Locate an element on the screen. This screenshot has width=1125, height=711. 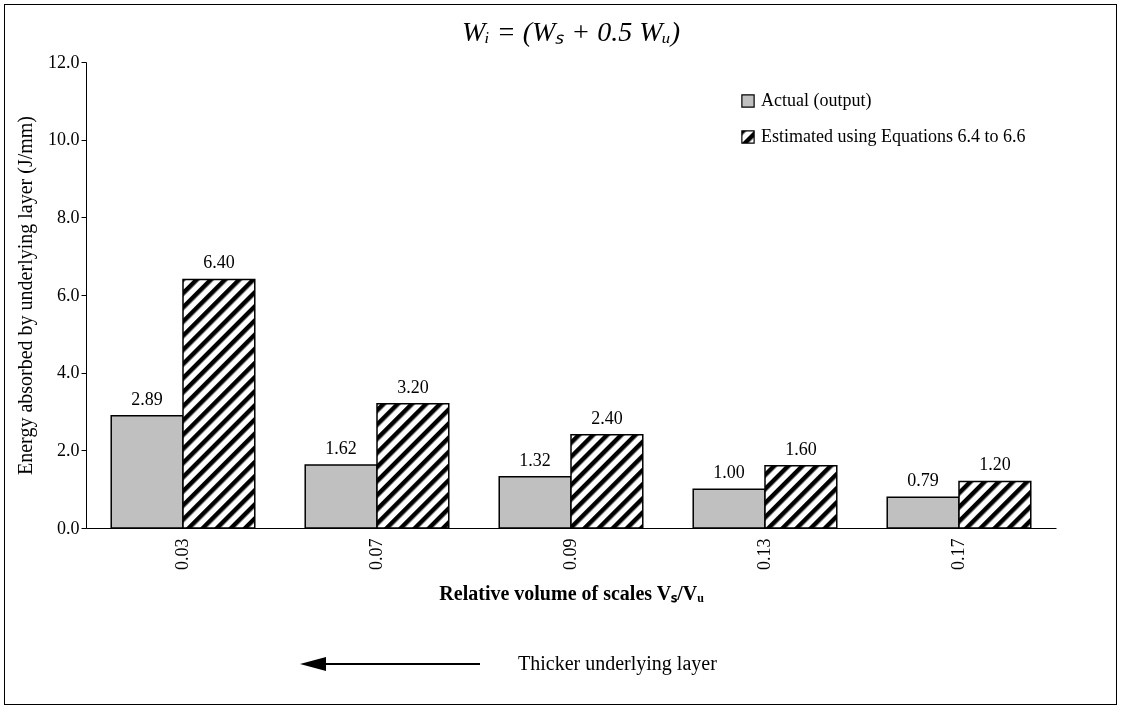
x-axis-title: Relative volume of scales Vₛ/Vᵤ is located at coordinates (572, 593).